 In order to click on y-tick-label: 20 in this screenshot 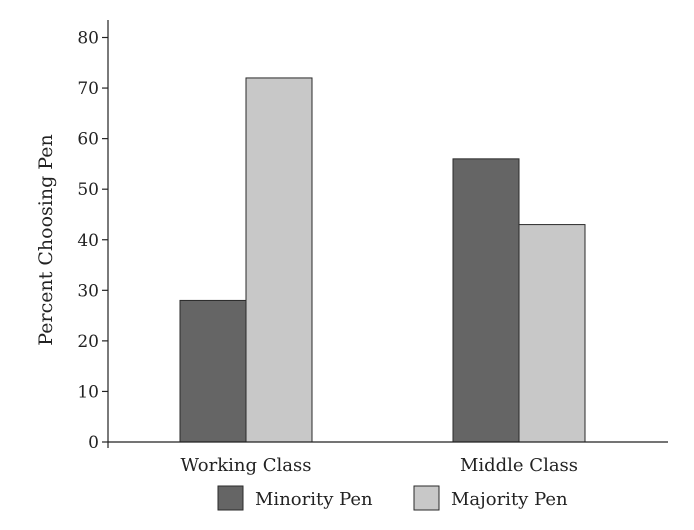, I will do `click(88, 342)`.